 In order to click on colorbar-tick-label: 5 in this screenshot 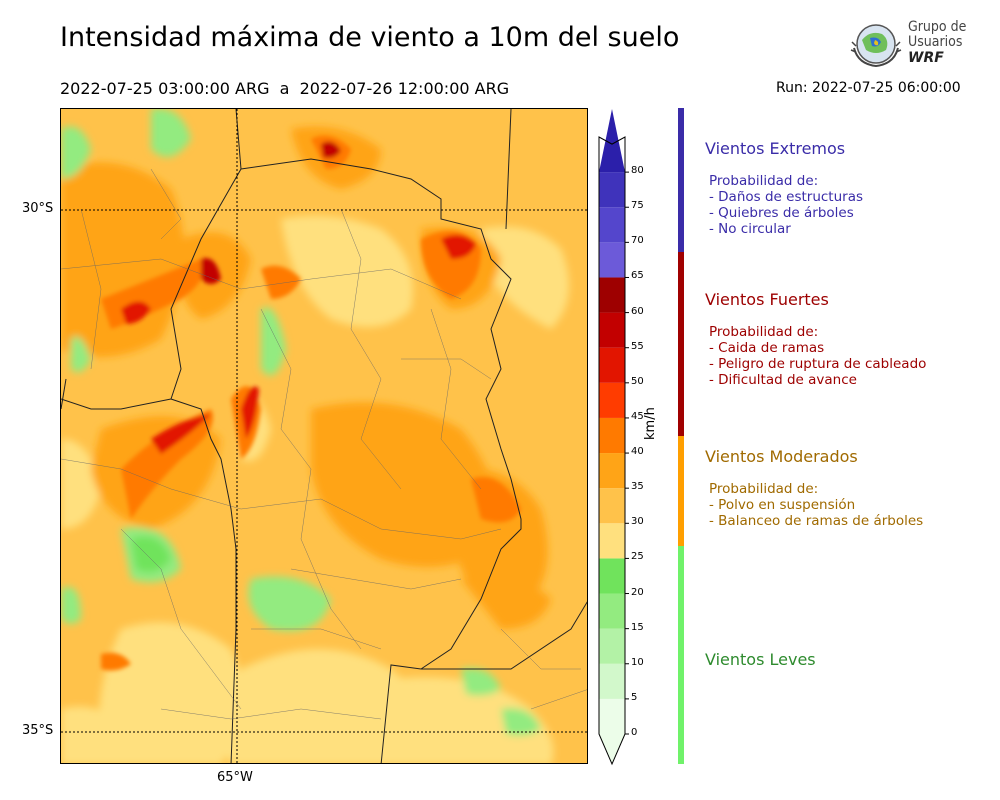, I will do `click(634, 697)`.